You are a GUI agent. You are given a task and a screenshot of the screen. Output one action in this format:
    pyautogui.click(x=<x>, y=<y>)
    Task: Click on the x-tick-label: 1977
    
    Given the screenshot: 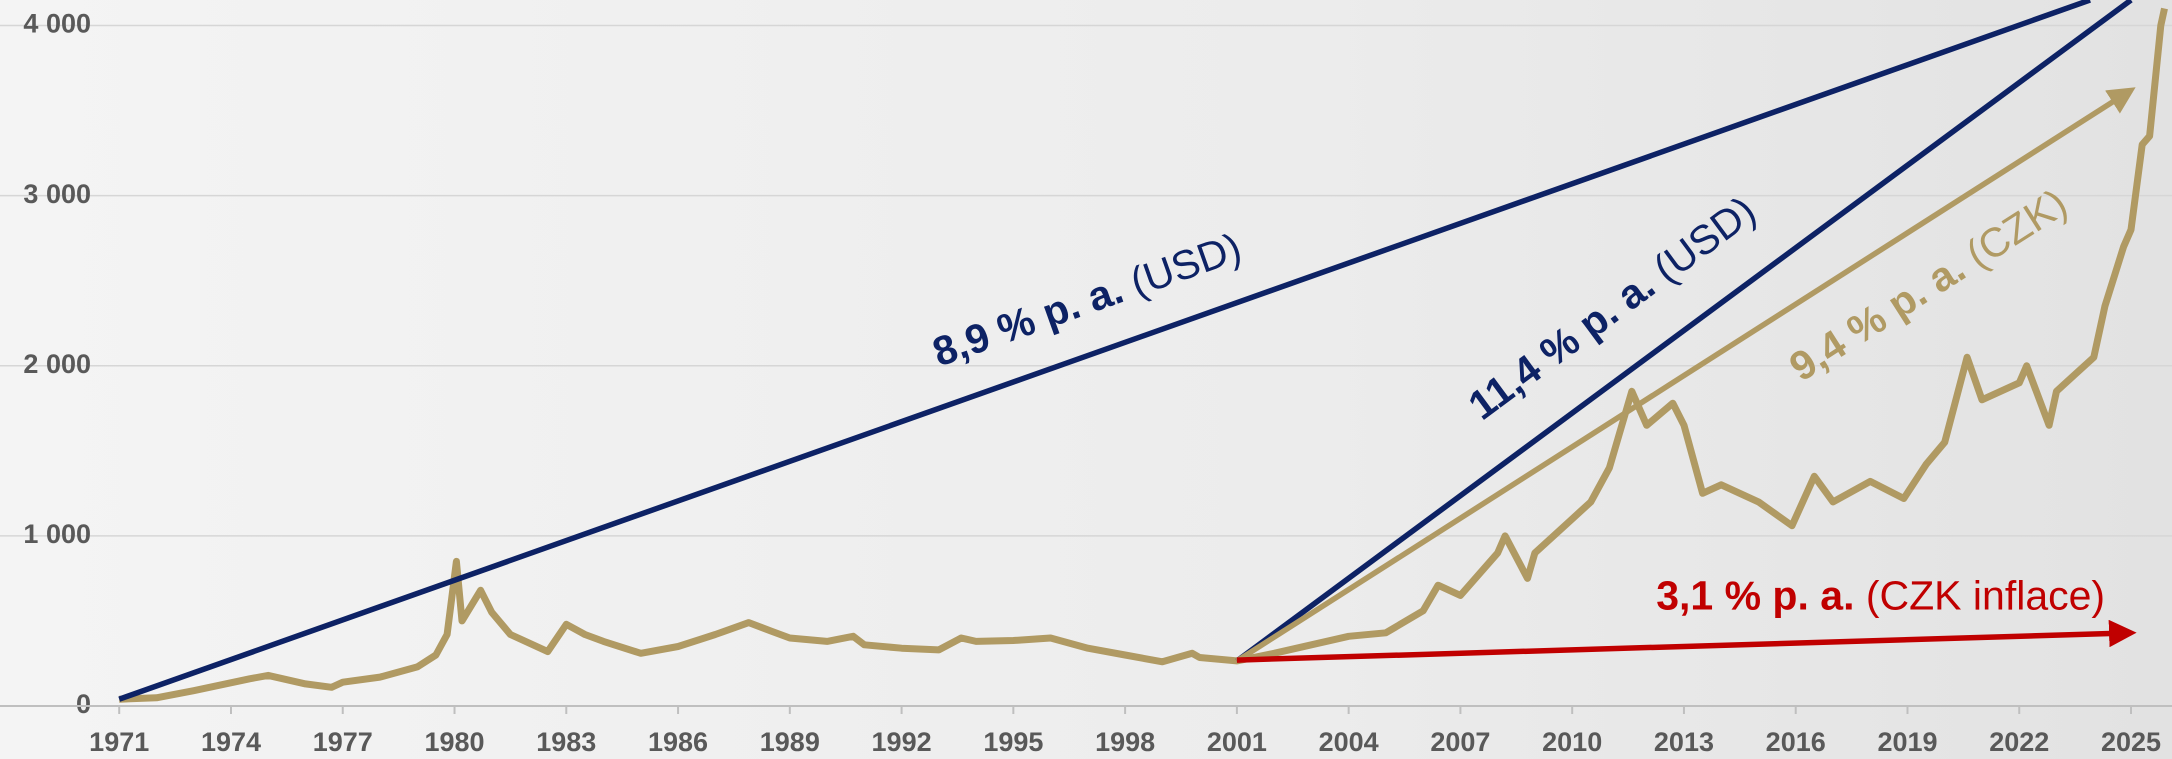 What is the action you would take?
    pyautogui.click(x=343, y=742)
    